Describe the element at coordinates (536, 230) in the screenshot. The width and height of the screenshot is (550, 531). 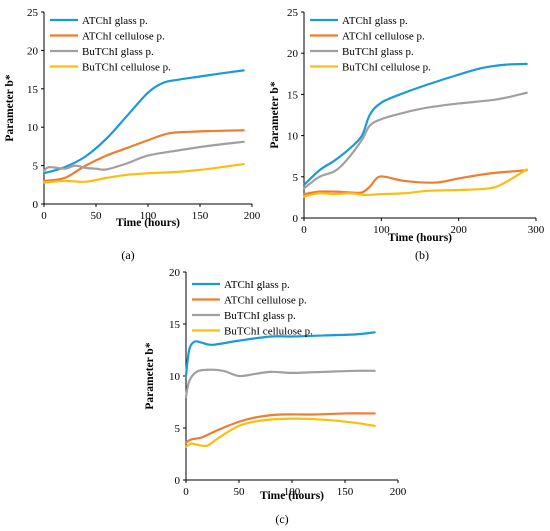
I see `x-tick-label: 300` at that location.